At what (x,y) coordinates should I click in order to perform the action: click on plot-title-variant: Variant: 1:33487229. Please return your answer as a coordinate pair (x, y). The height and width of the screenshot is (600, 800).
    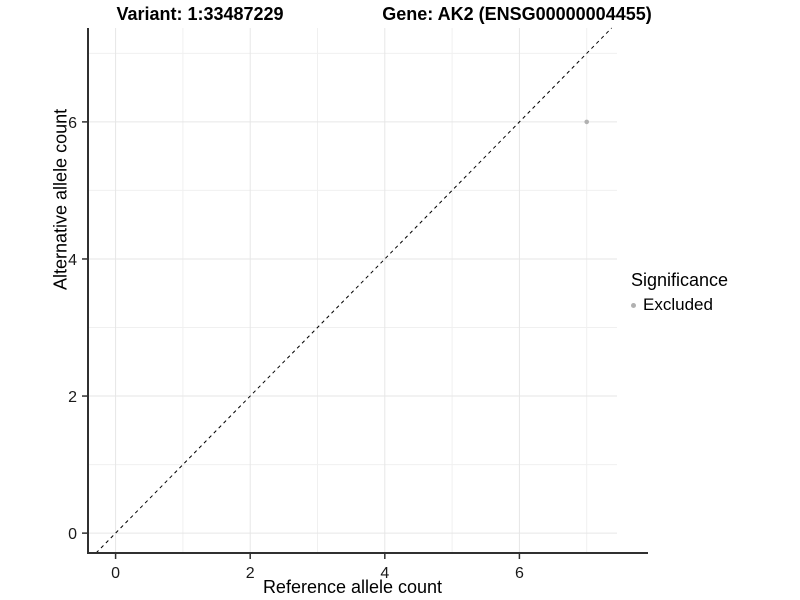
    Looking at the image, I should click on (200, 14).